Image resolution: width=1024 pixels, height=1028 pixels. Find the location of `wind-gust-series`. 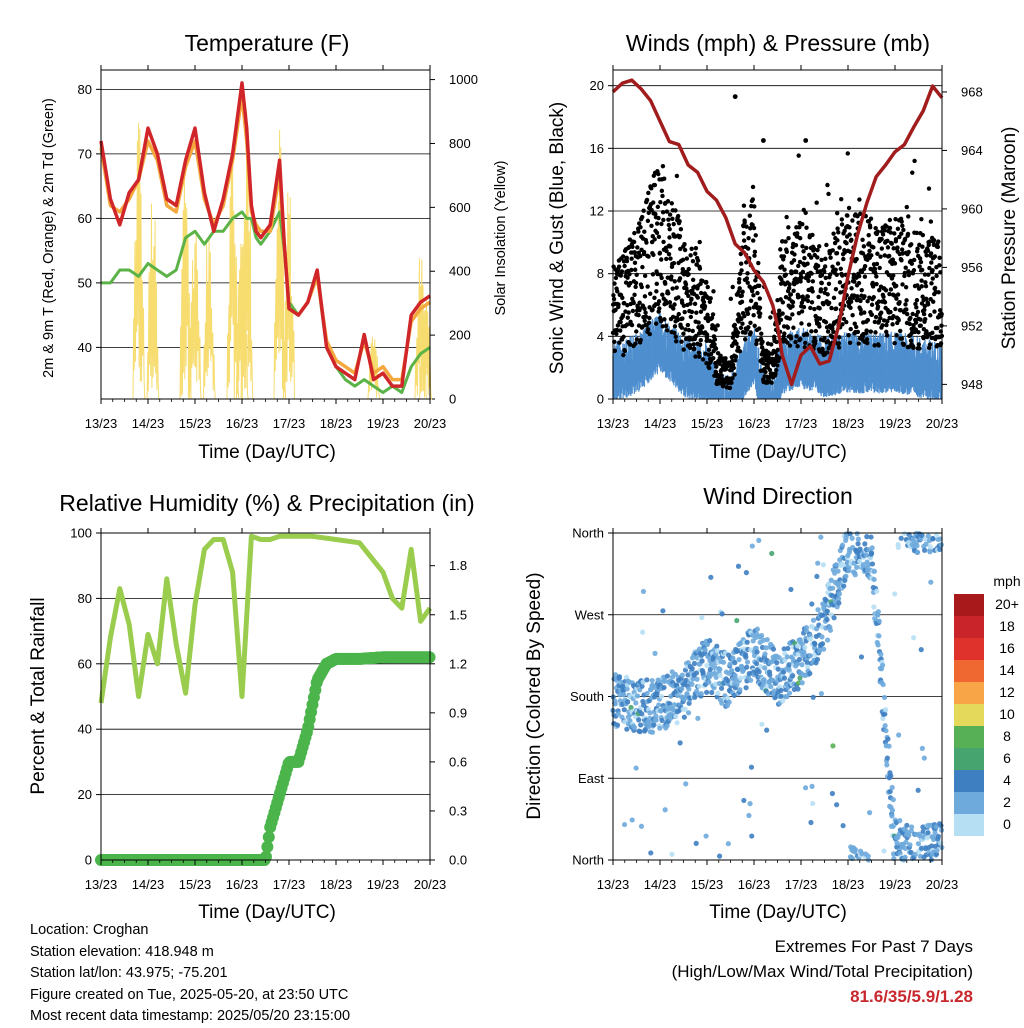

wind-gust-series is located at coordinates (777, 242).